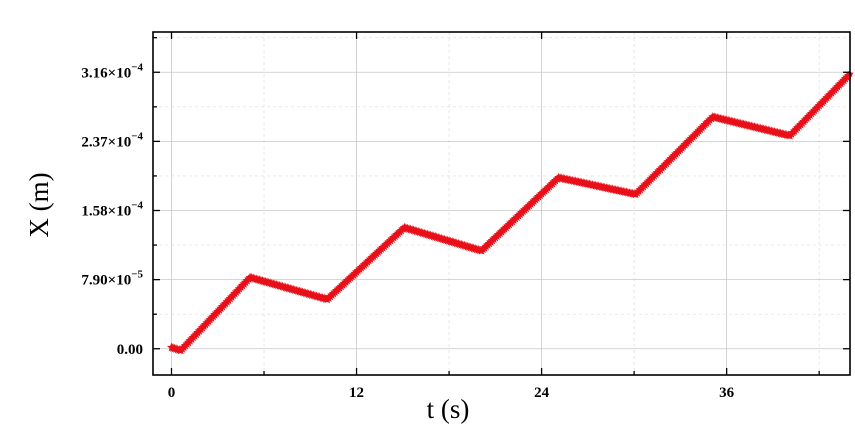 Image resolution: width=855 pixels, height=427 pixels. I want to click on y-tick-labels: 0.00 7.90×10⁻⁵ 1.58×10⁻⁴ 2.37×10⁻⁴ 3.16×10⁻⁴, so click(112, 209).